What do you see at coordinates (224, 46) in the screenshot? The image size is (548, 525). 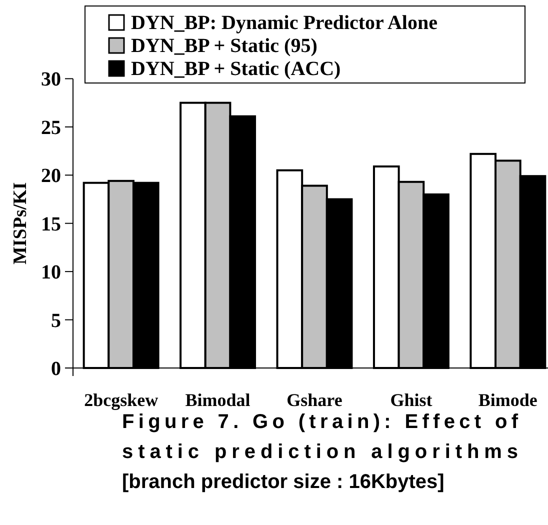 I see `legend-label: DYN_BP + Static (95)` at bounding box center [224, 46].